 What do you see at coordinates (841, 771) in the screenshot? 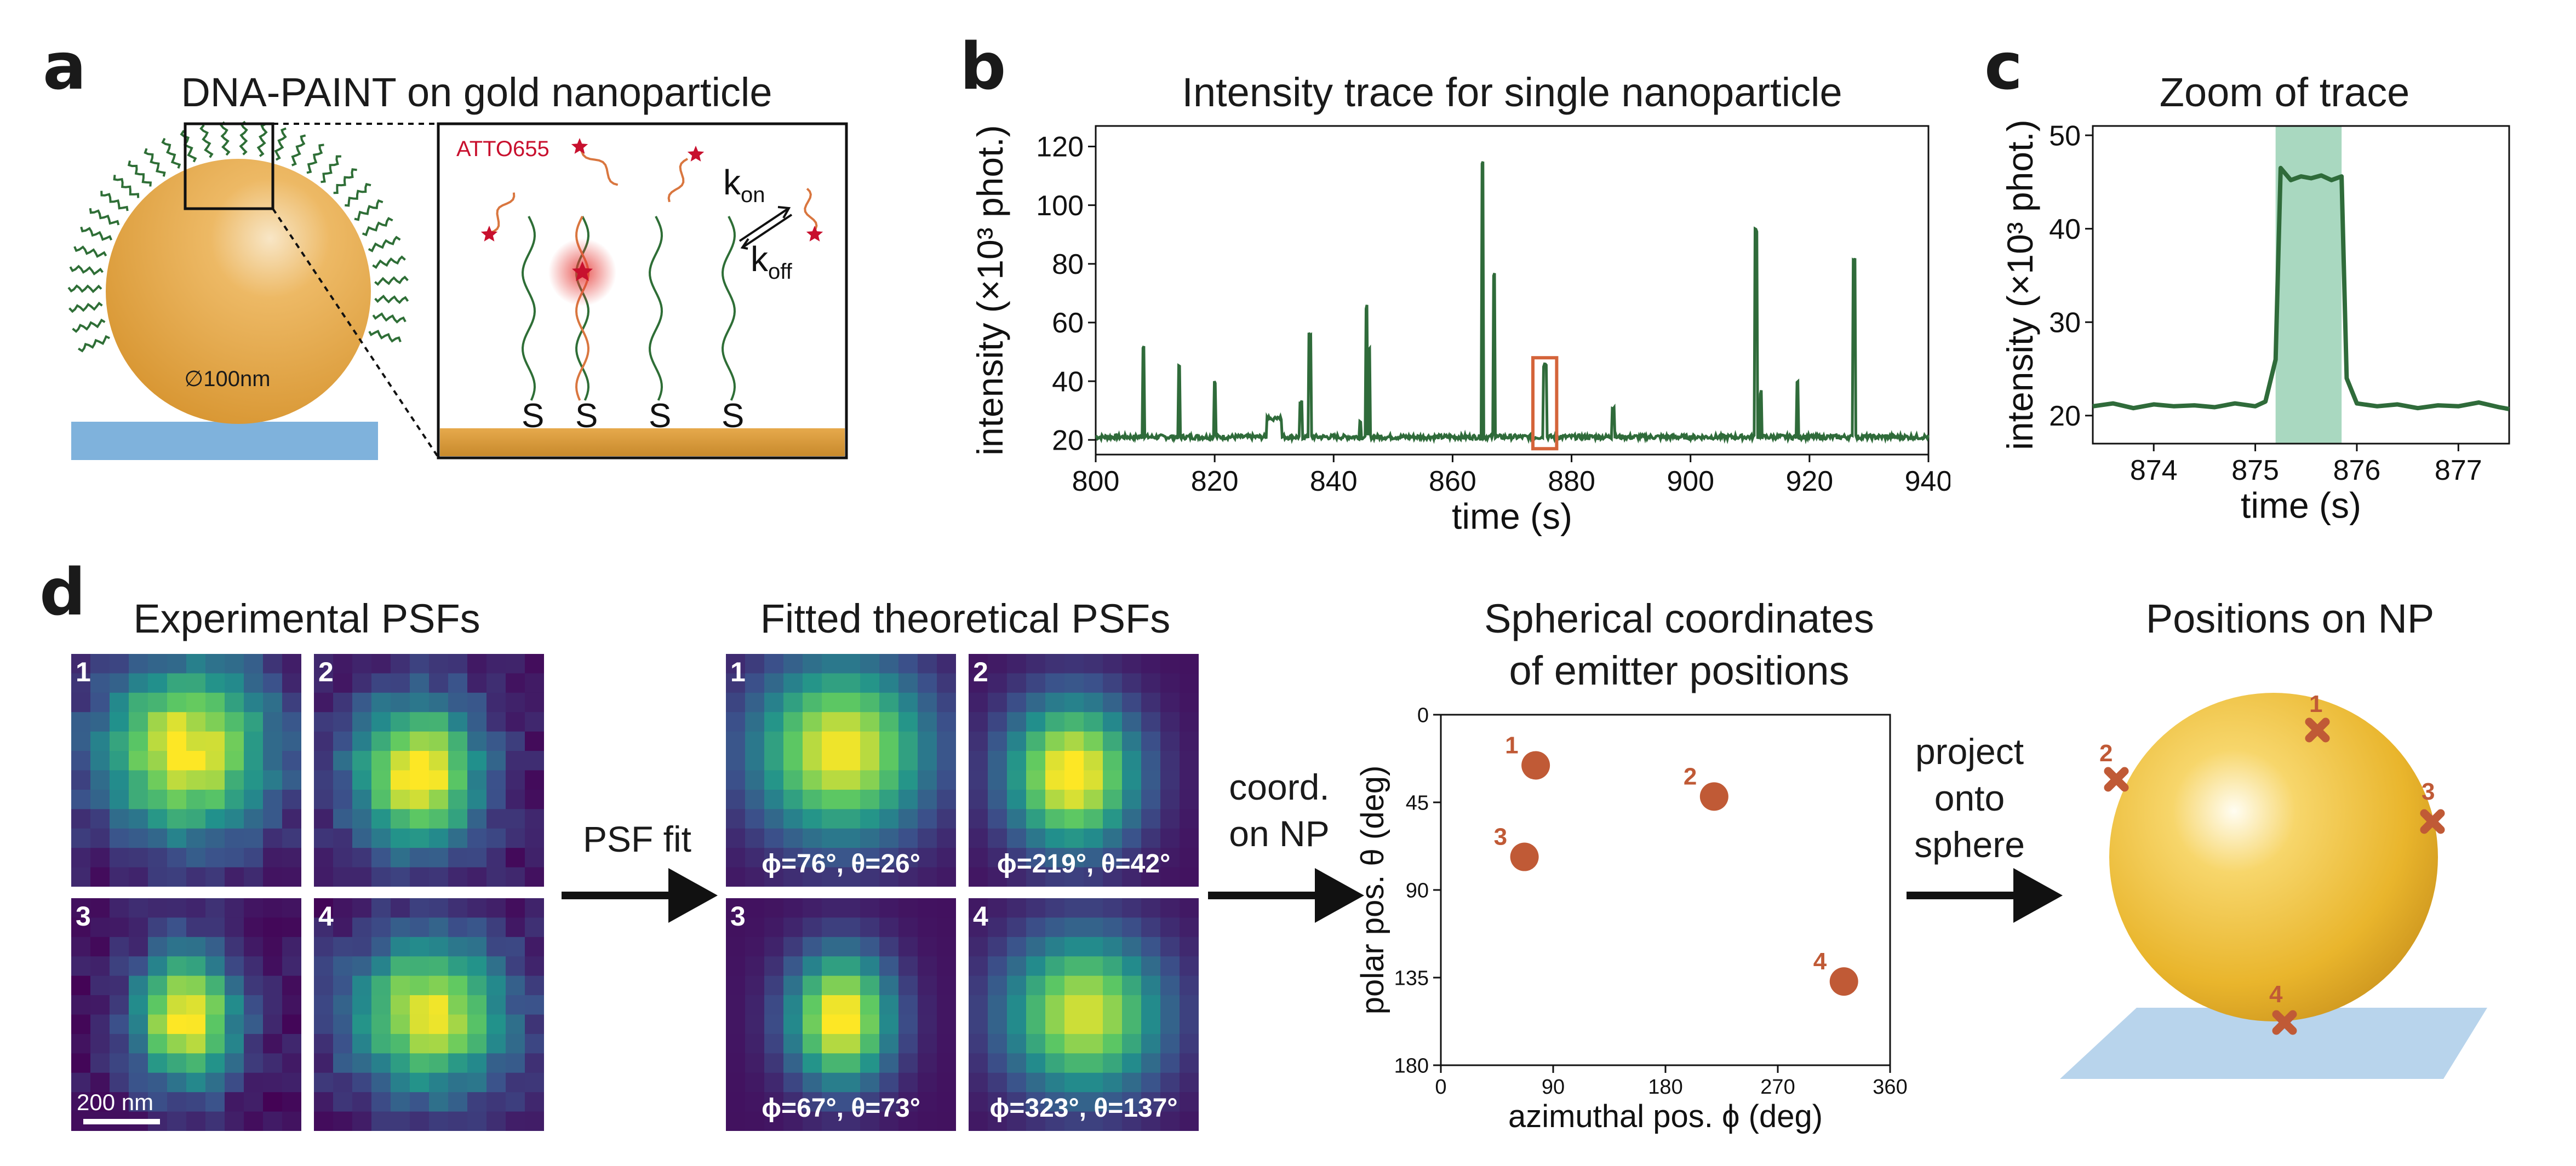
I see `fit-psf-1: 1 ϕ=76°, θ=26°` at bounding box center [841, 771].